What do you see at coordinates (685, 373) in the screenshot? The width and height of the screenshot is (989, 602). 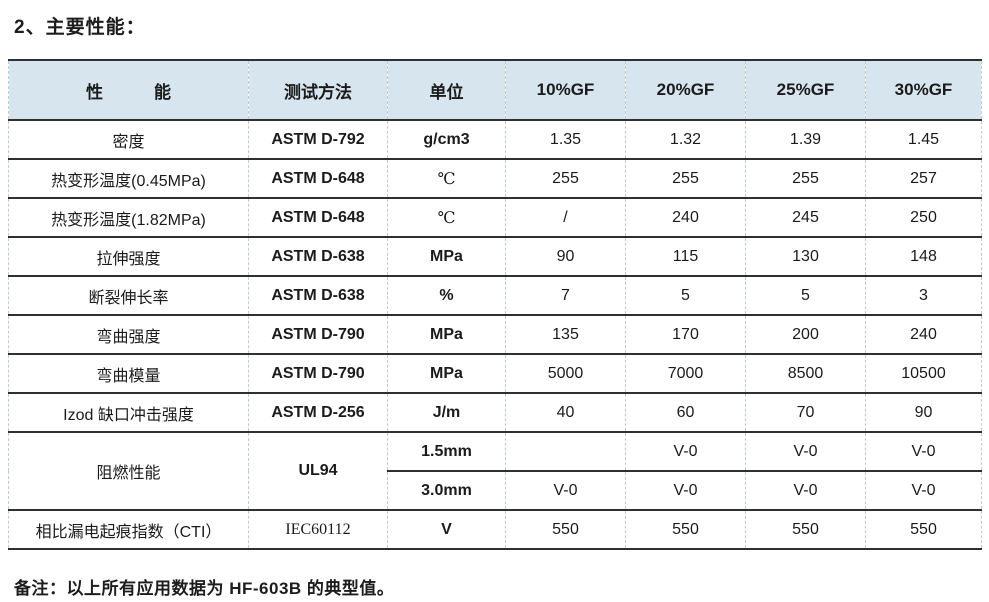 I see `value-cell: 7000` at bounding box center [685, 373].